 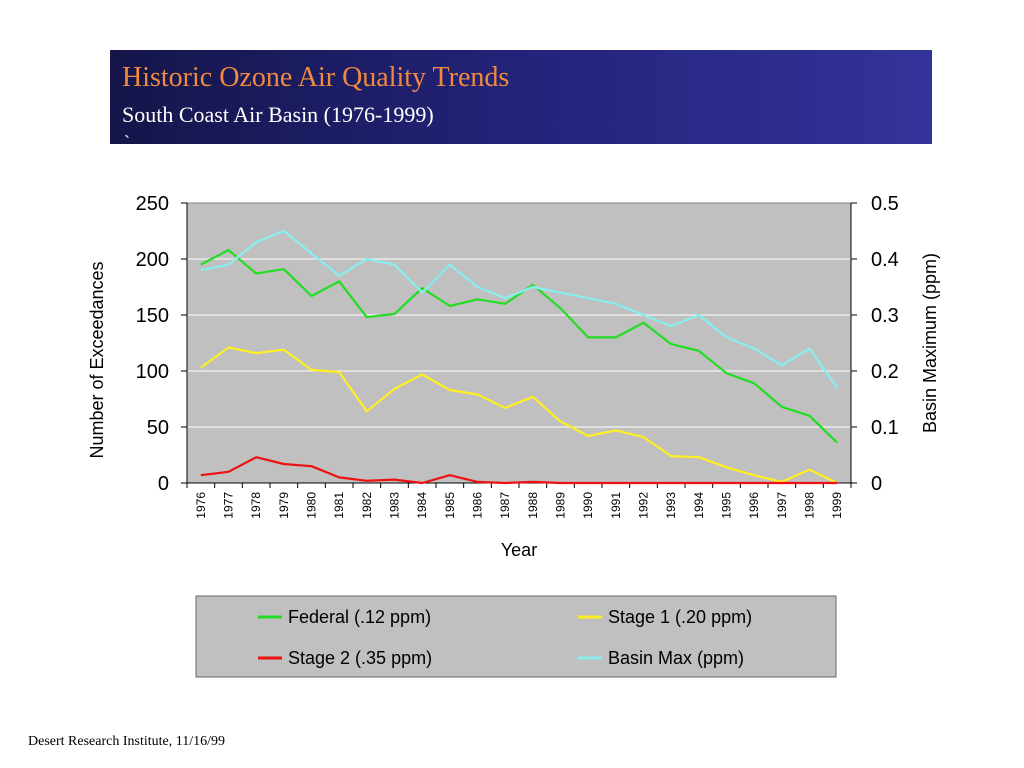 What do you see at coordinates (312, 505) in the screenshot?
I see `x-tick-label: 1980` at bounding box center [312, 505].